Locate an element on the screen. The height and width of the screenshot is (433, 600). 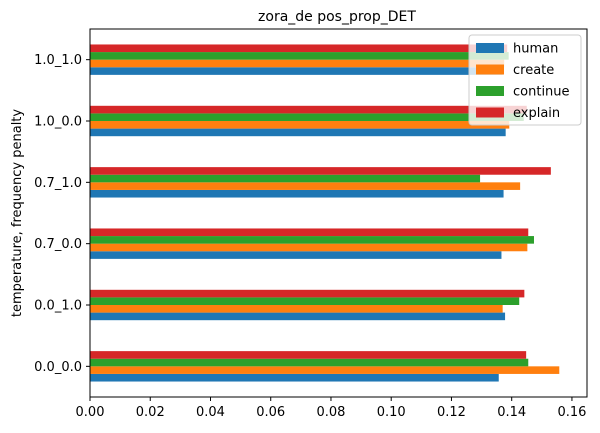
legend-swatch-continue is located at coordinates (490, 91).